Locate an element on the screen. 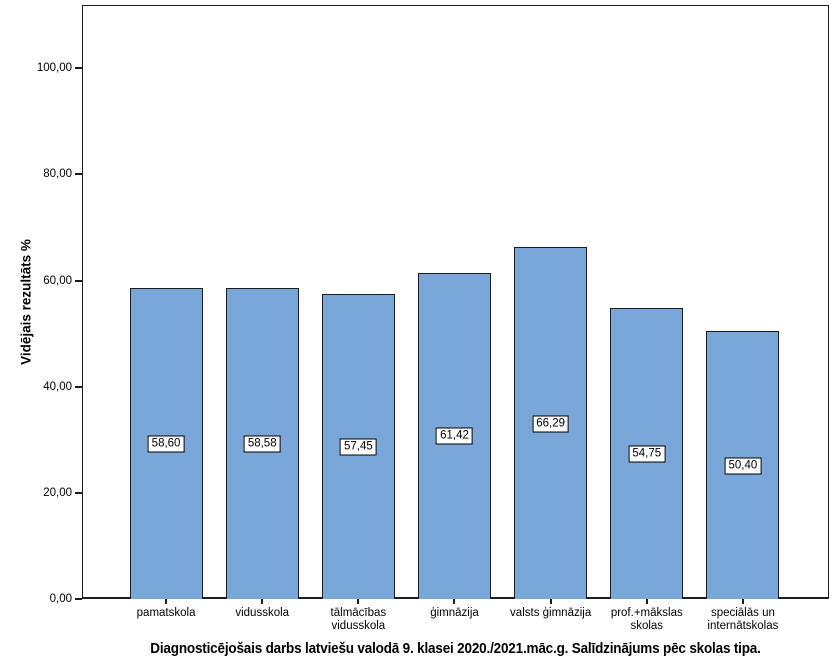  bar-5: 54,75 is located at coordinates (647, 453).